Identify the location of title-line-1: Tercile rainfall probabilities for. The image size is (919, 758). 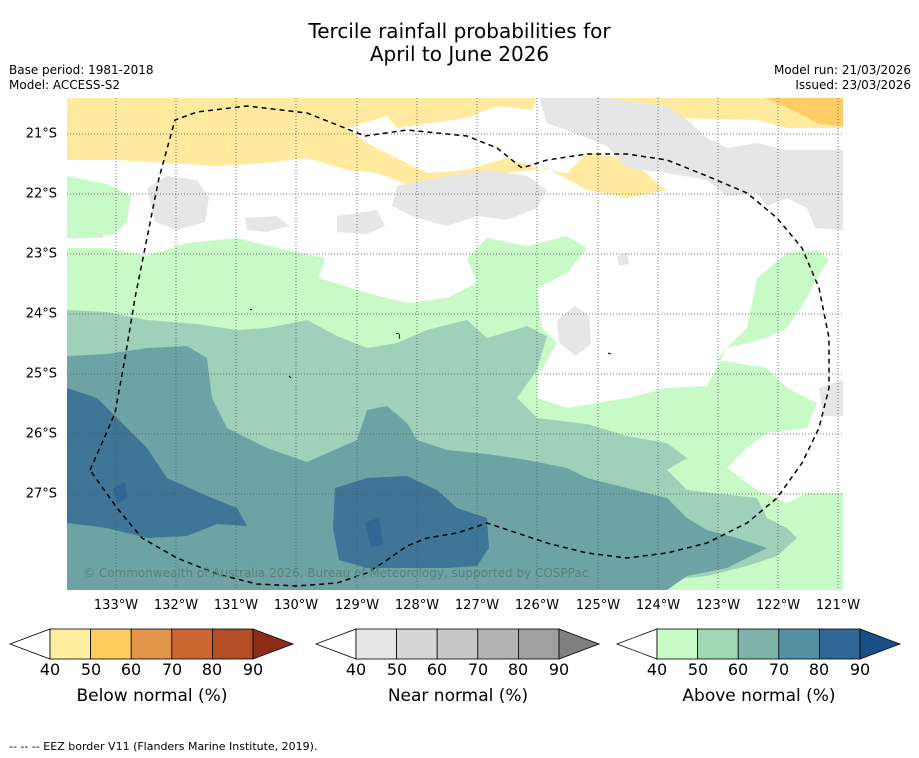
(459, 31).